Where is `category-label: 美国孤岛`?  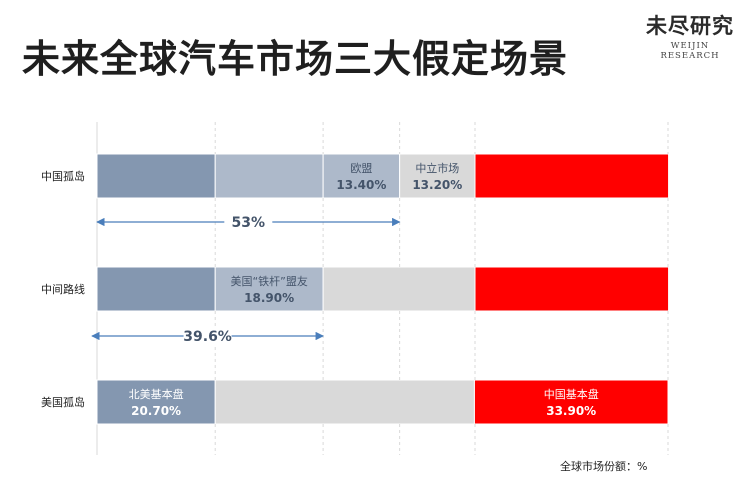
category-label: 美国孤岛 is located at coordinates (63, 402).